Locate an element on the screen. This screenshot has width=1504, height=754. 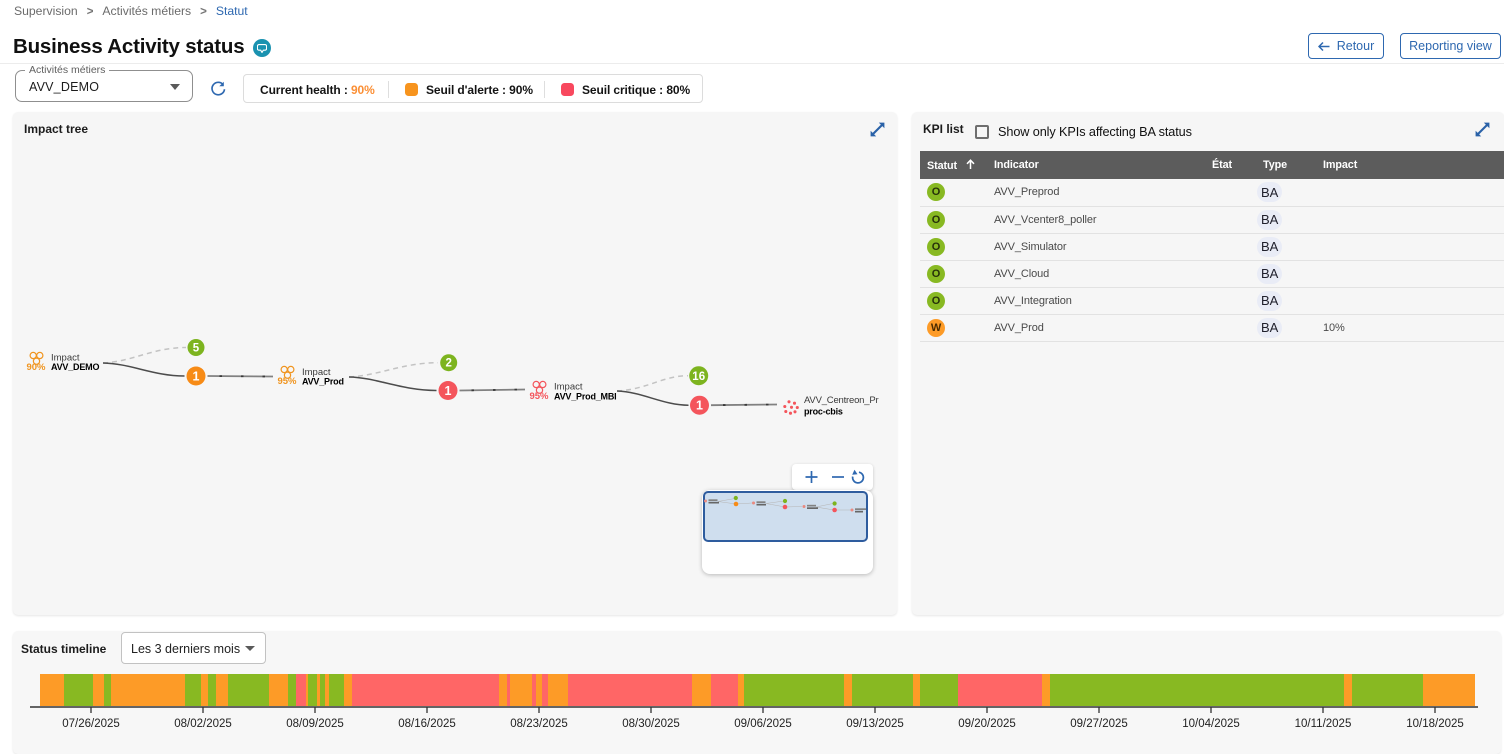
svg-text: 08/23/2025 is located at coordinates (539, 724).